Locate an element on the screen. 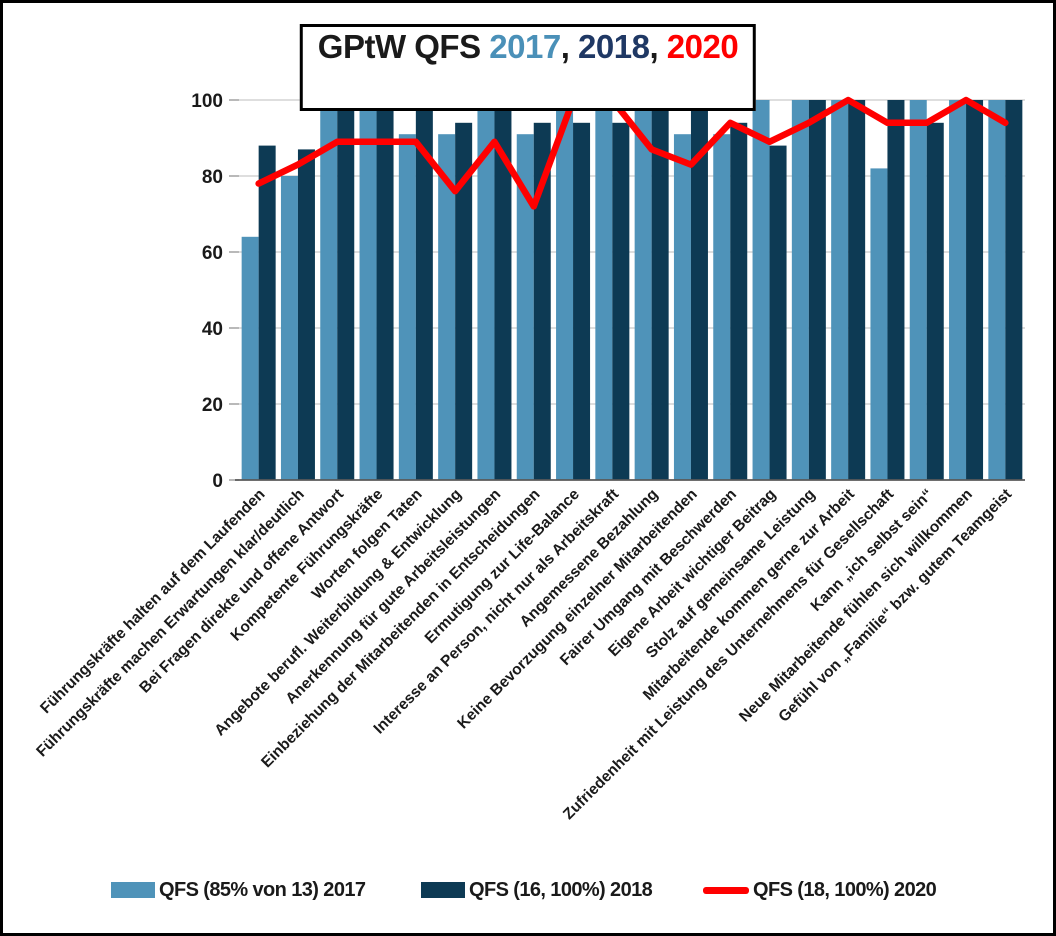 The width and height of the screenshot is (1056, 936). y-tick-label: 80 is located at coordinates (212, 177).